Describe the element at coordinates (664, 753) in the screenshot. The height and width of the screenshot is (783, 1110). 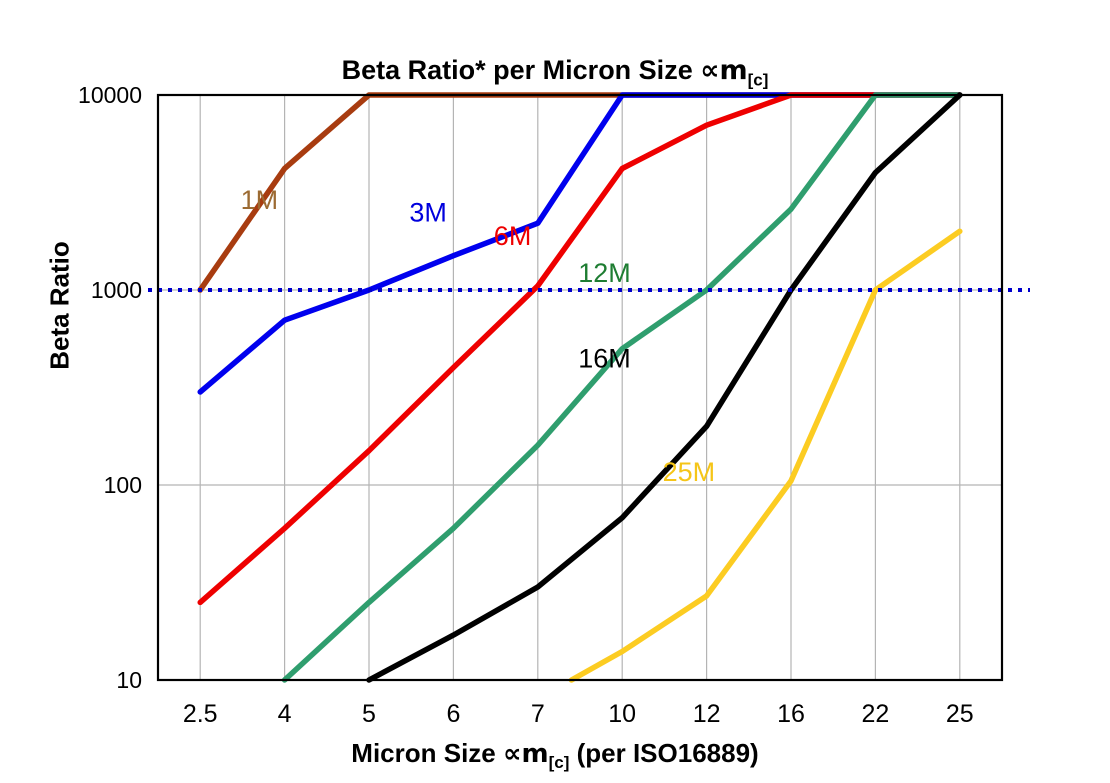
I see `x-axis-title-part2: (per ISO16889)` at that location.